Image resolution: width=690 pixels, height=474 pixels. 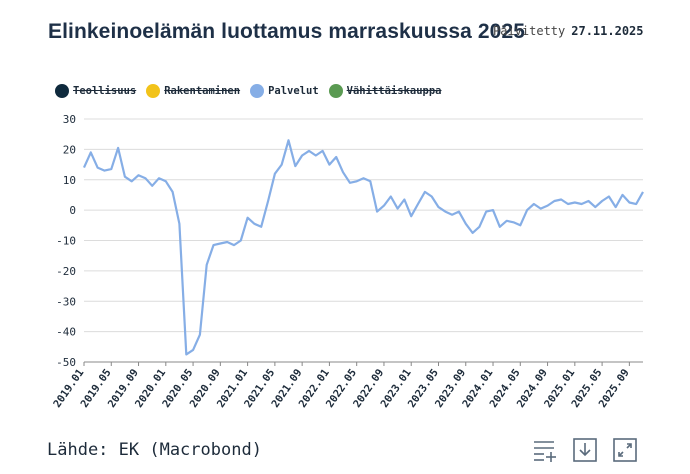 I want to click on source-note: Lähde: EK (Macrobond), so click(x=154, y=450).